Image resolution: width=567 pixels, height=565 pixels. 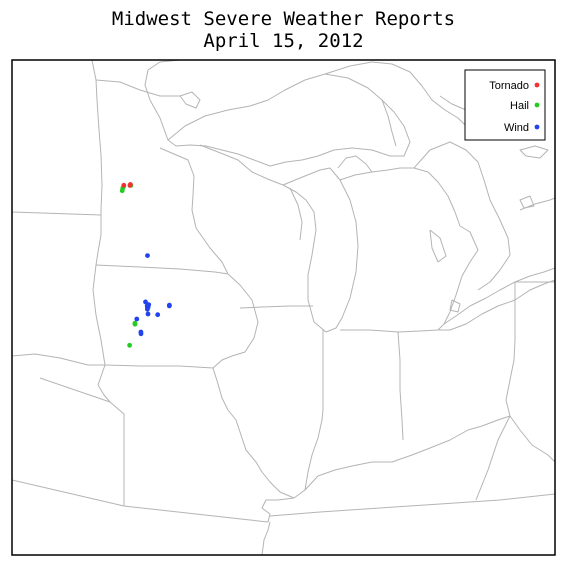 What do you see at coordinates (510, 349) in the screenshot?
I see `border-oh-pa` at bounding box center [510, 349].